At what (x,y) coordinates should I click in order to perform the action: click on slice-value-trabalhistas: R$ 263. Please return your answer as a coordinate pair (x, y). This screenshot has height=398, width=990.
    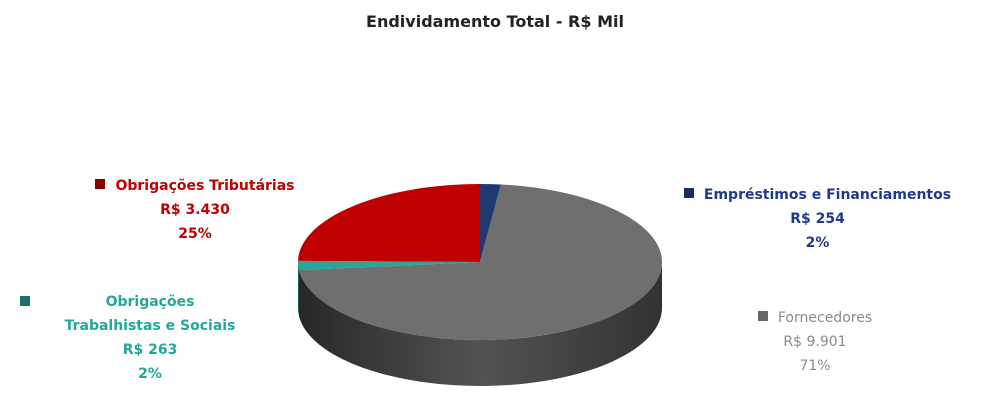
    Looking at the image, I should click on (150, 350).